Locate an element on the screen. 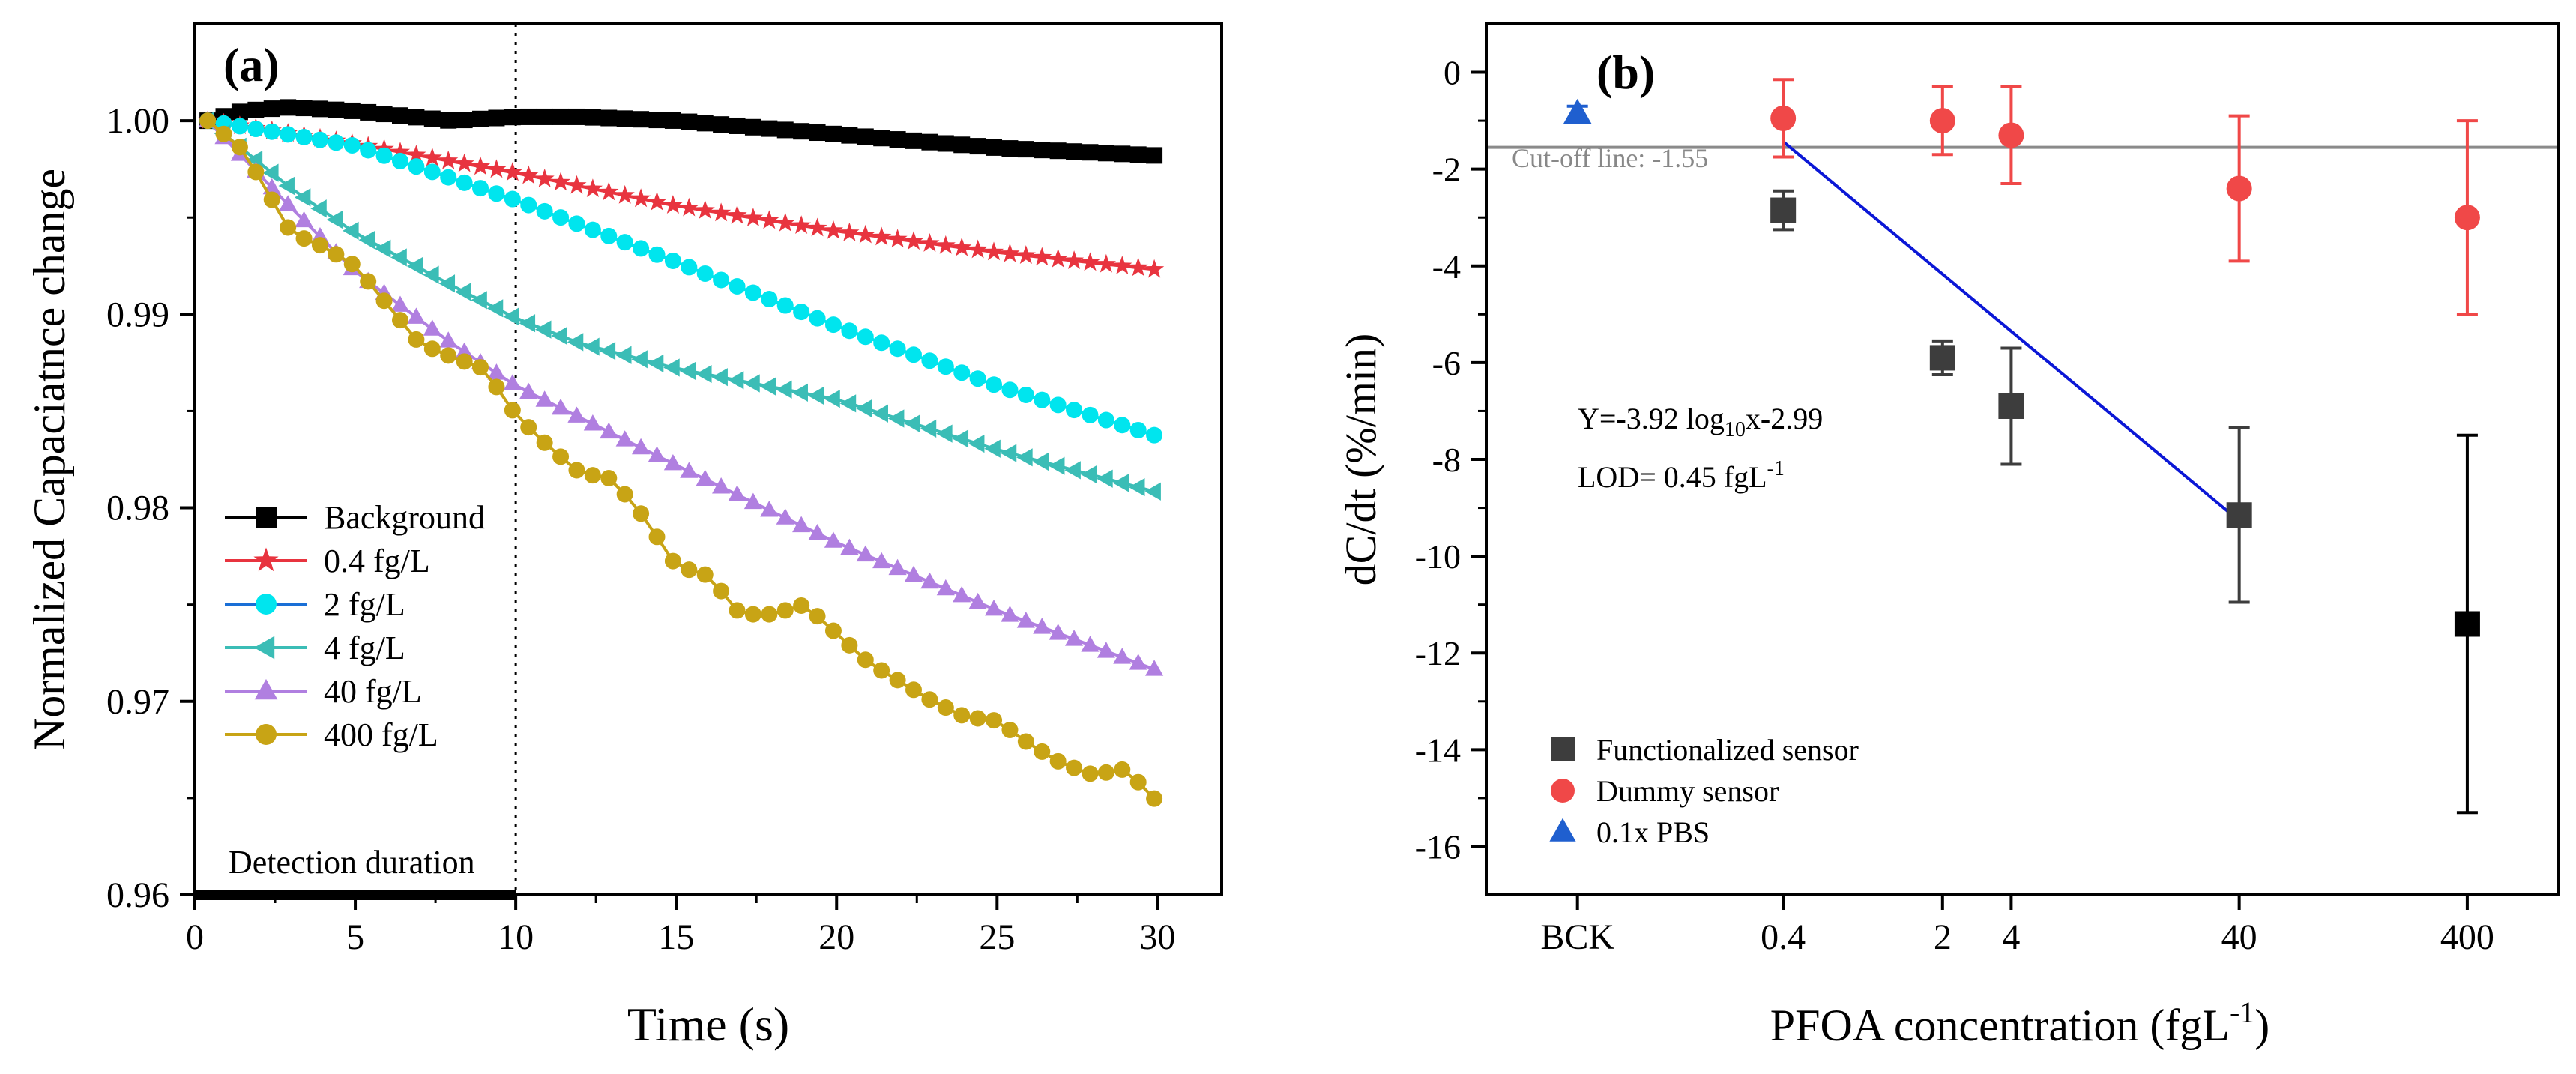 The height and width of the screenshot is (1074, 2576). legend-item-40-fg-l: 40 fg/L is located at coordinates (323, 691).